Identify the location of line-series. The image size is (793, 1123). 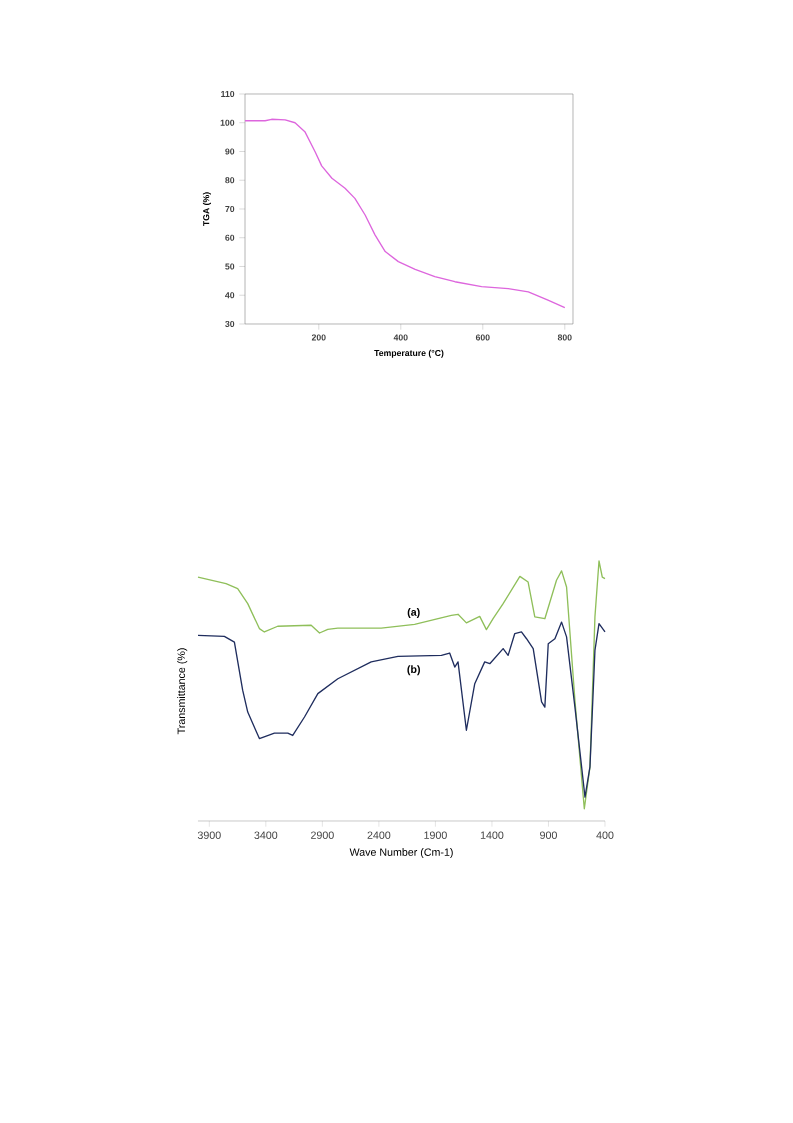
(405, 213).